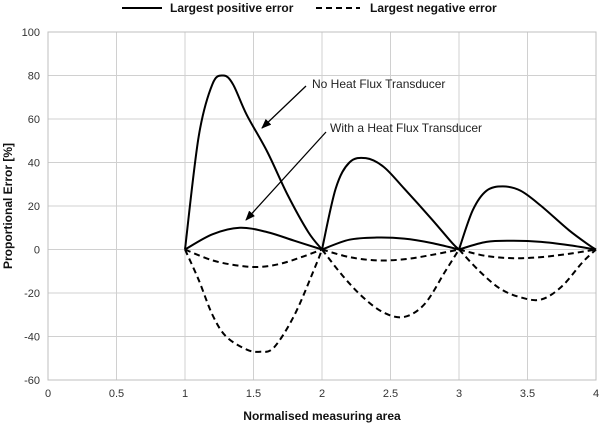  I want to click on x-tick-label: 2.5, so click(390, 394).